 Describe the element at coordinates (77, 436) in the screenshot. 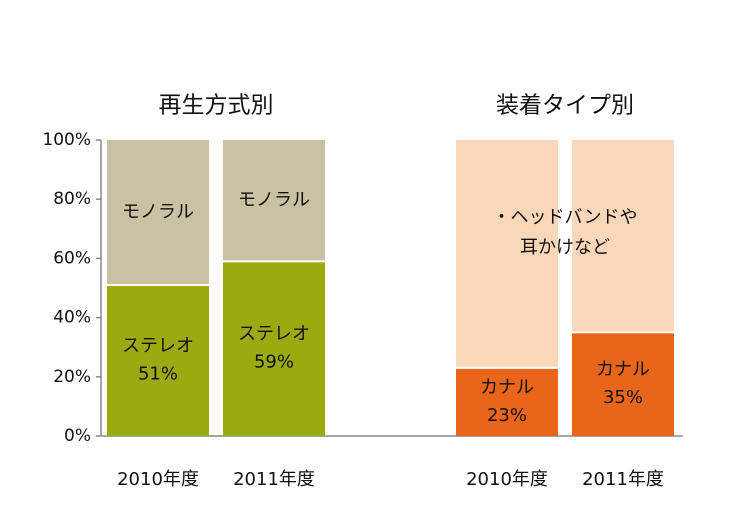

I see `y-tick-label: 0%` at that location.